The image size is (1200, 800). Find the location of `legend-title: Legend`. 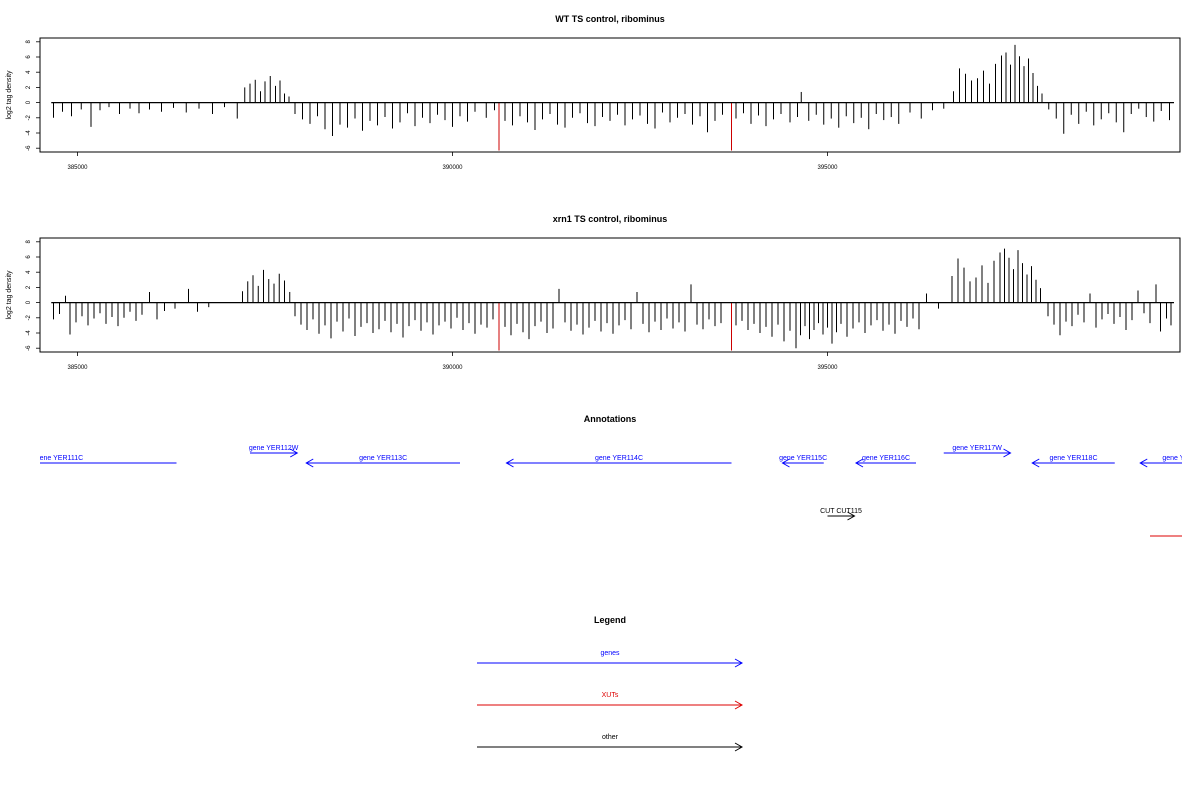

legend-title: Legend is located at coordinates (610, 620).